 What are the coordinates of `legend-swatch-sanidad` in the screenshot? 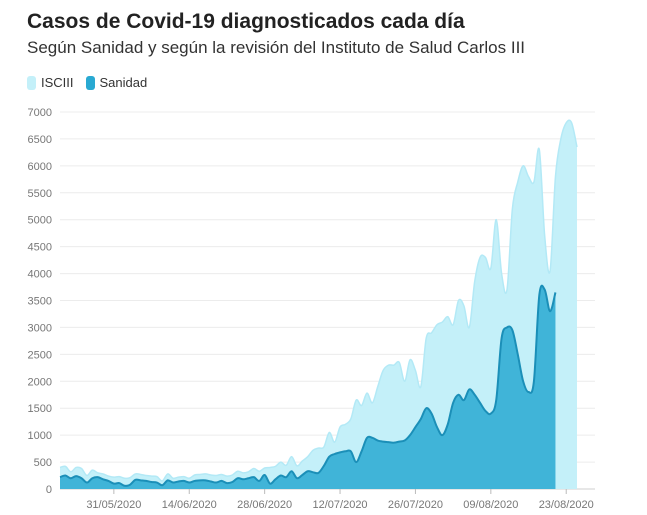 It's located at (90, 82).